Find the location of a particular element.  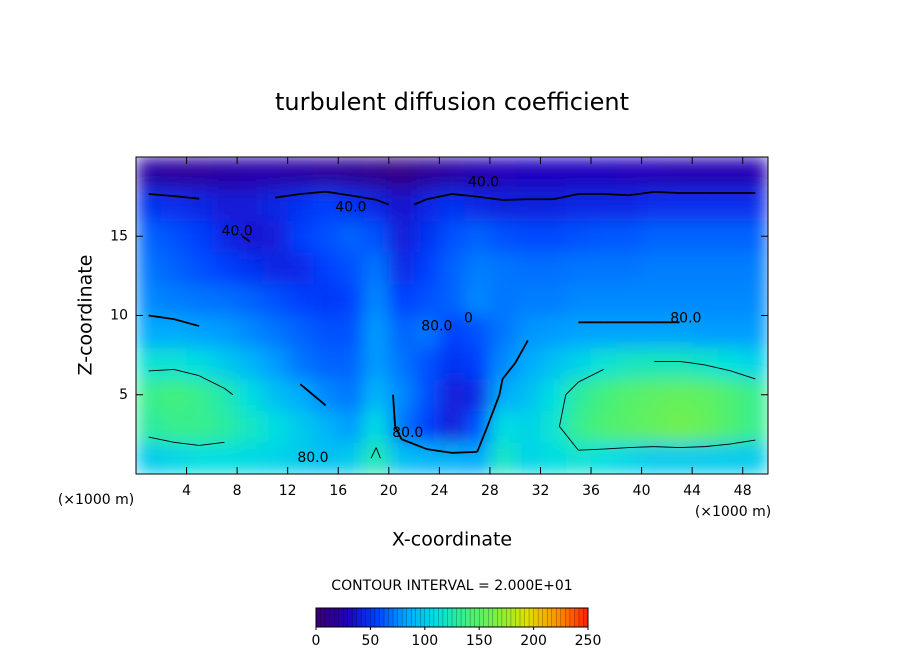

y-axis-label: Z-coordinate is located at coordinates (86, 315).